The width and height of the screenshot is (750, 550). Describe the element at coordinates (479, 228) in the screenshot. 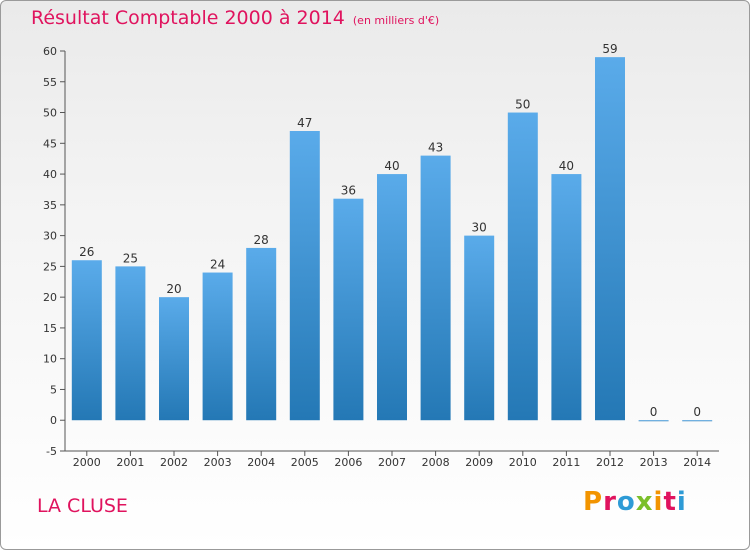

I see `data-label: 30` at that location.